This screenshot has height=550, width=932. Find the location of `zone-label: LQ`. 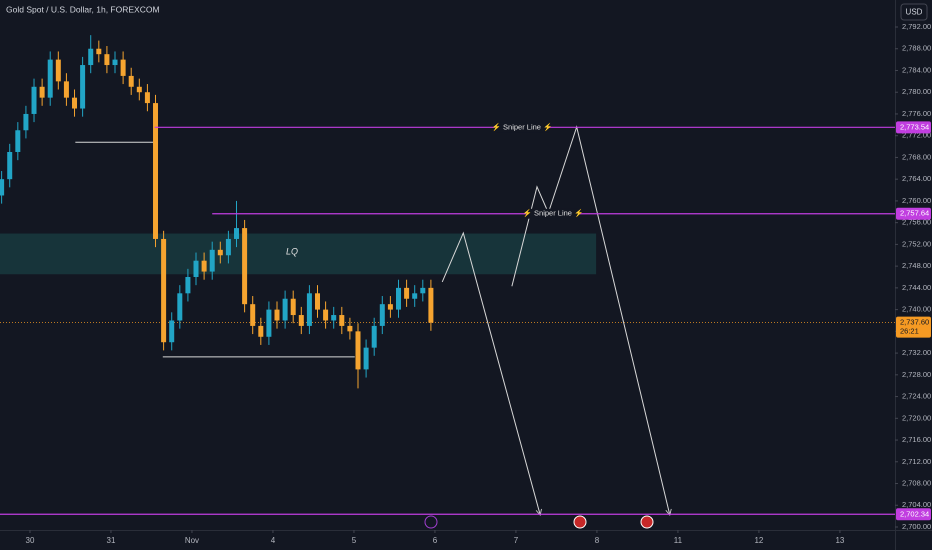

zone-label: LQ is located at coordinates (292, 251).